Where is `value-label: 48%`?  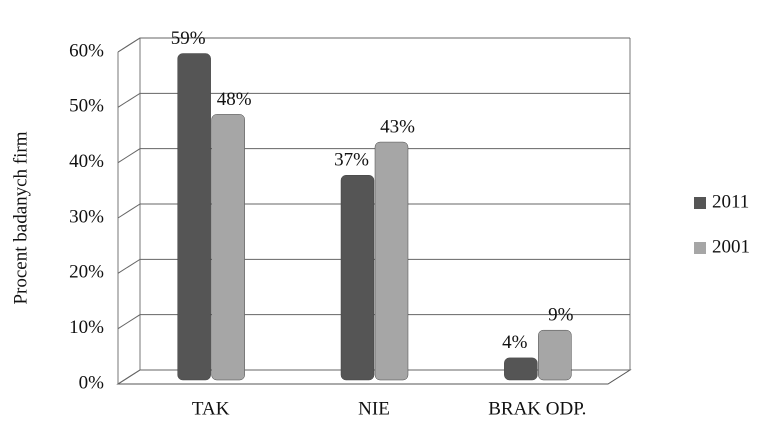 value-label: 48% is located at coordinates (234, 99).